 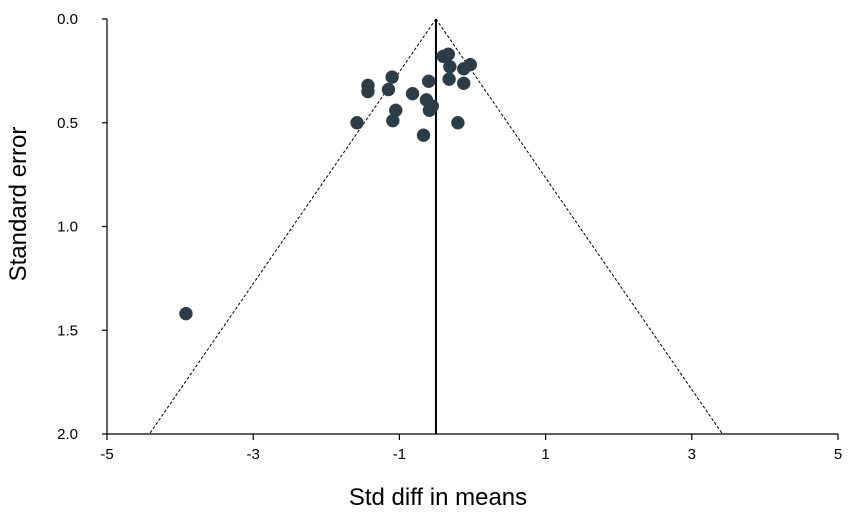 I want to click on y-tick-label: 1.0, so click(x=67, y=227).